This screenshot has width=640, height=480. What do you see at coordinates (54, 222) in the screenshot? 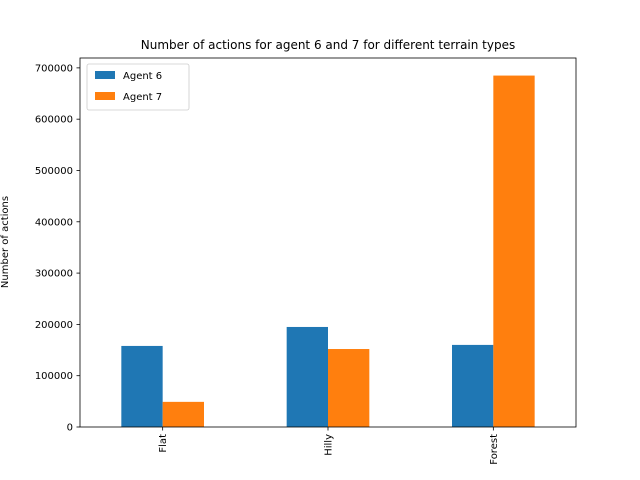
I see `y-tick-label: 400000` at bounding box center [54, 222].